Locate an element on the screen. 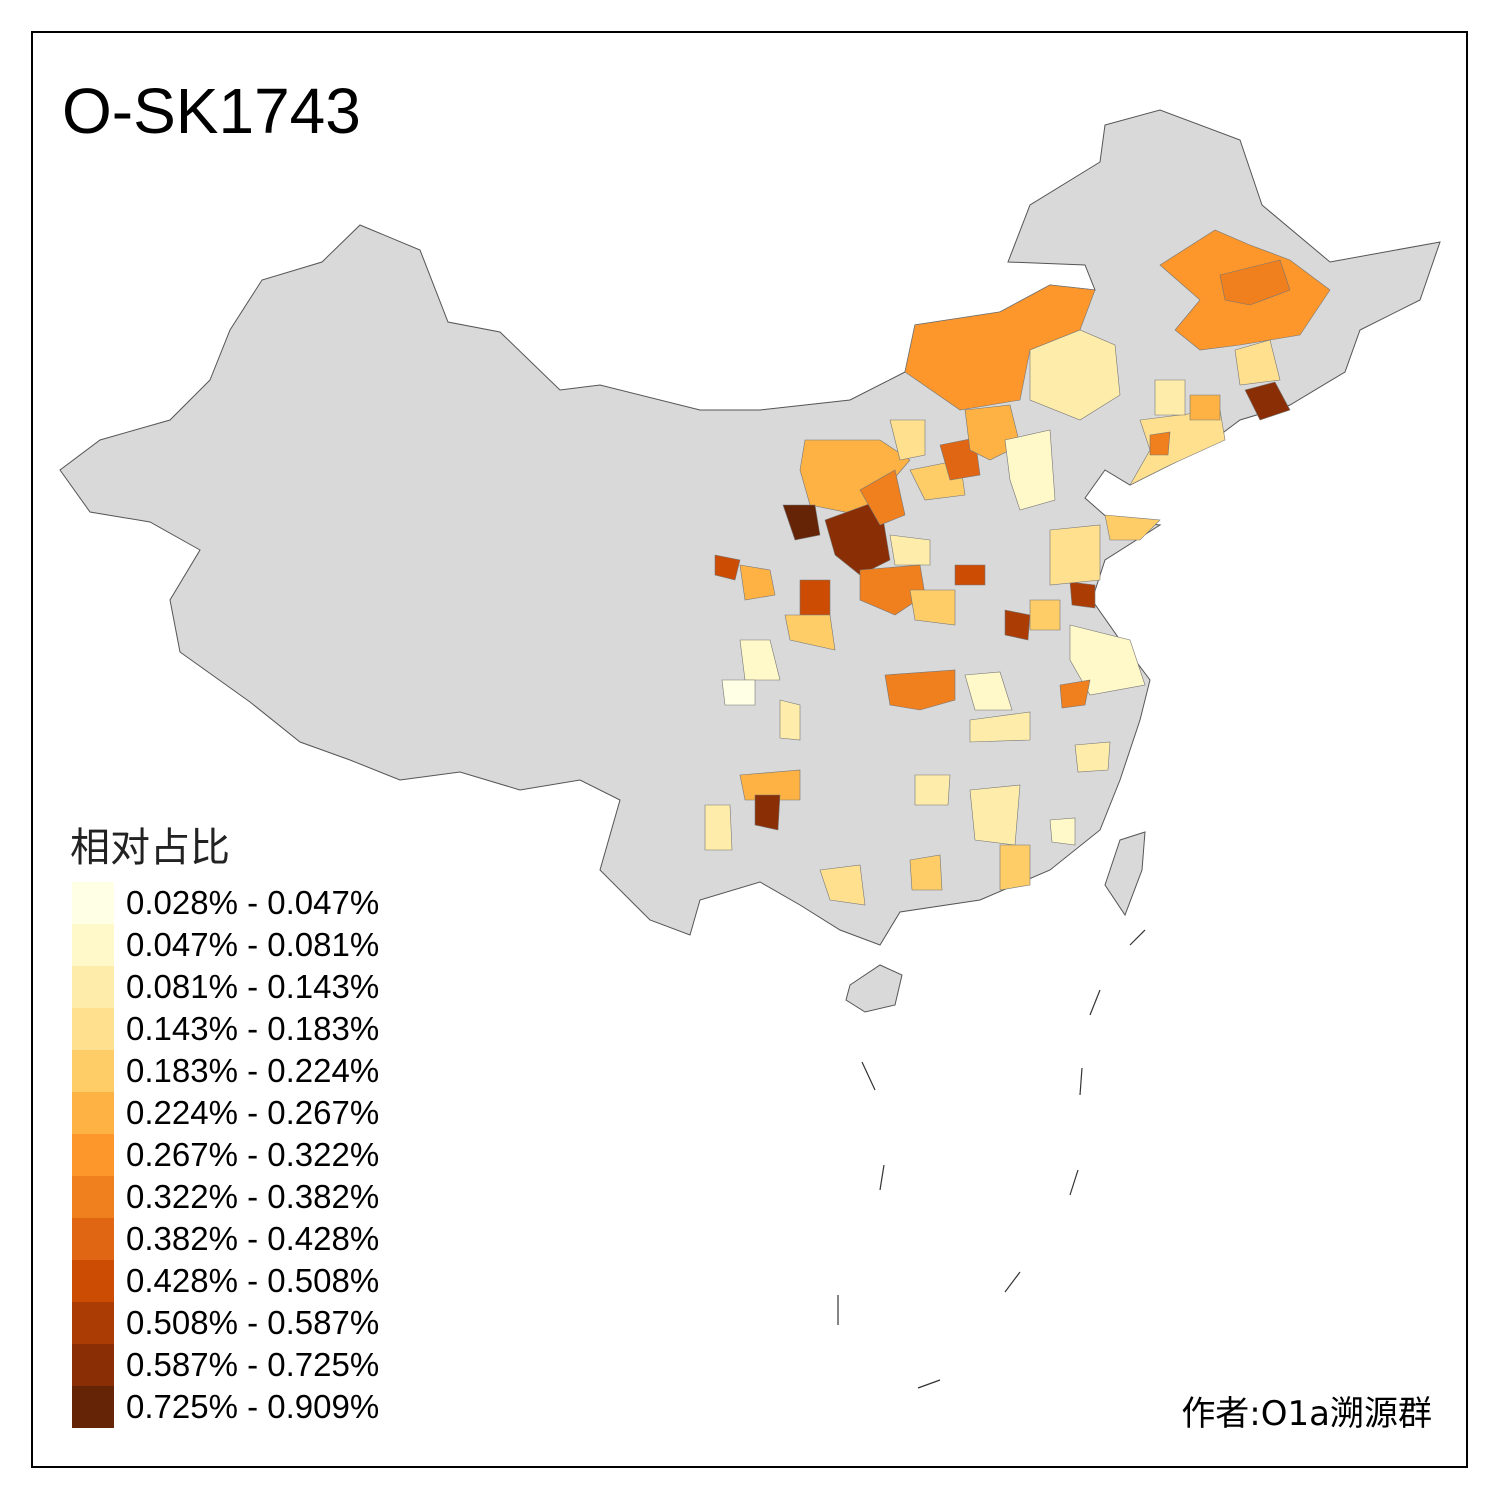 Image resolution: width=1500 pixels, height=1500 pixels. legend-item: 0.382% - 0.428% is located at coordinates (225, 1239).